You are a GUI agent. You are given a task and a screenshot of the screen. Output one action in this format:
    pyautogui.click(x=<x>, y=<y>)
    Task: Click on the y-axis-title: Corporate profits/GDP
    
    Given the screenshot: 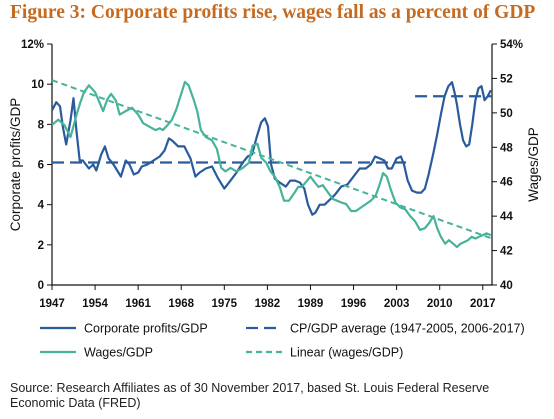 What is the action you would take?
    pyautogui.click(x=15, y=165)
    